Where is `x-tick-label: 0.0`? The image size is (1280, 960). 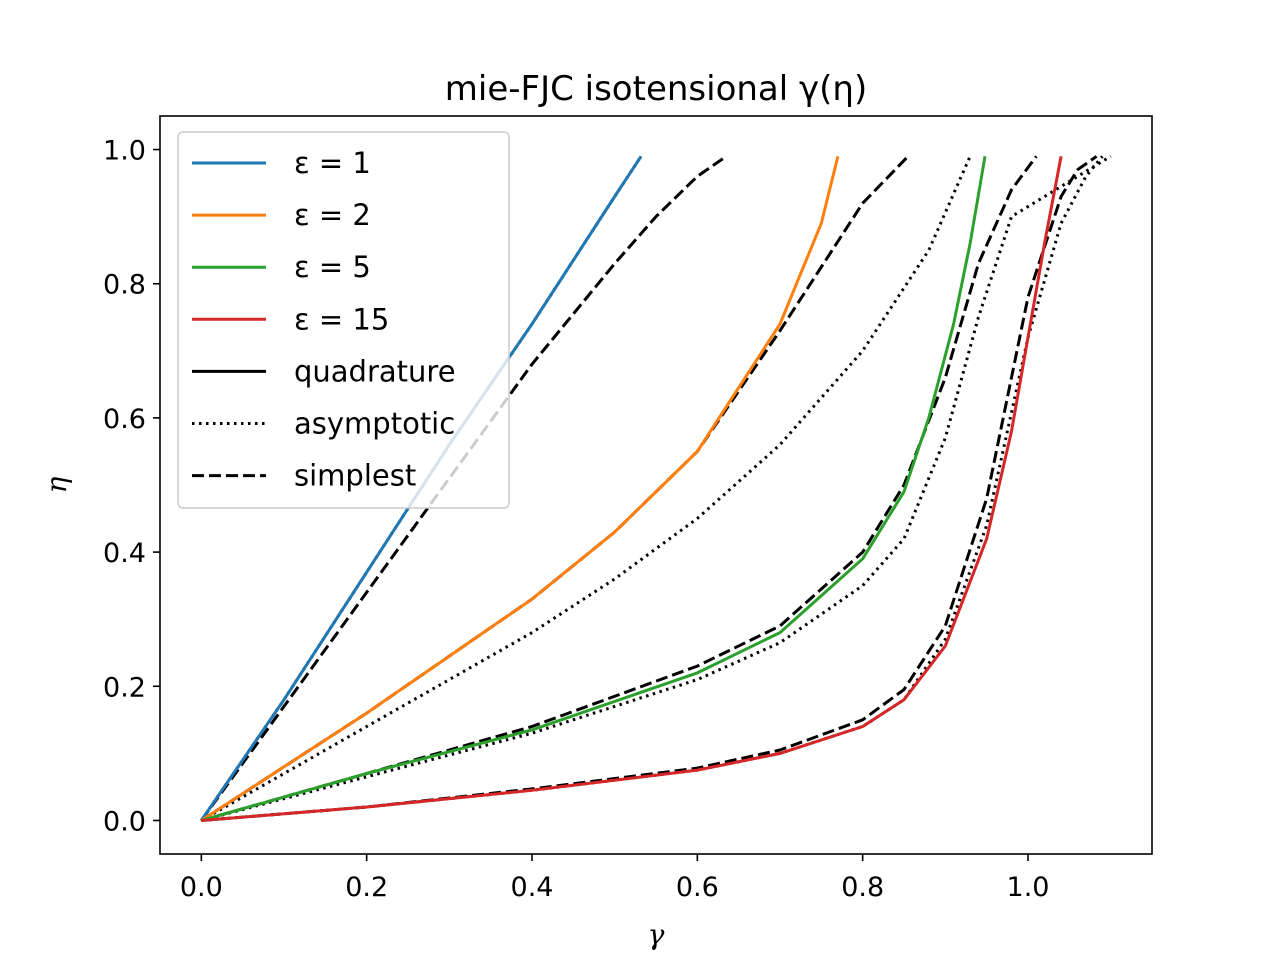
x-tick-label: 0.0 is located at coordinates (201, 887).